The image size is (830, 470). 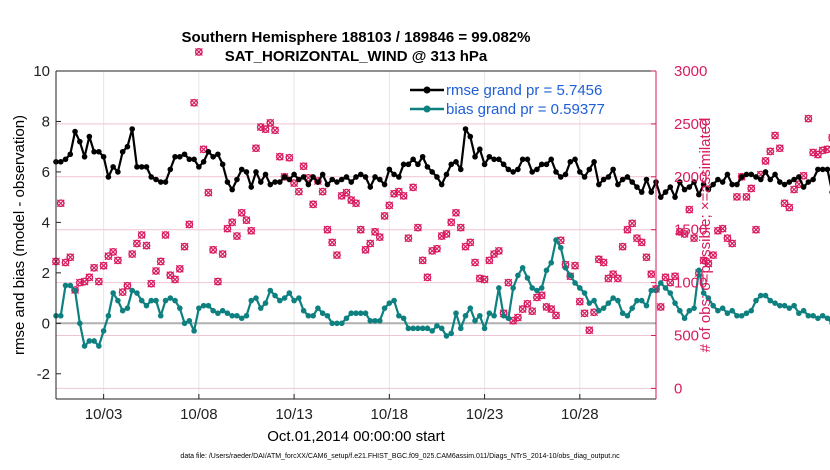 I want to click on y-right-tick-label: 3000, so click(x=690, y=71).